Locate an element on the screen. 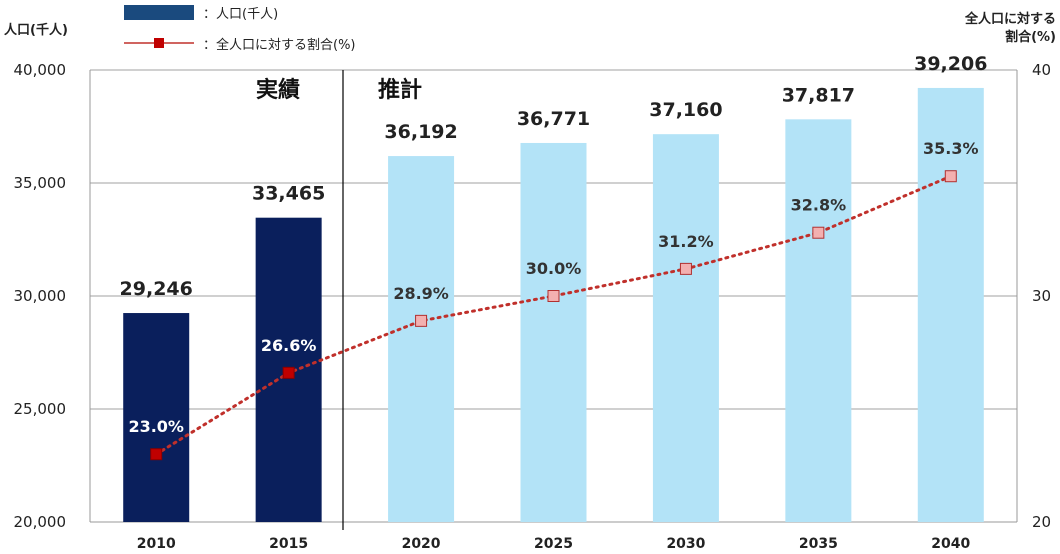 Image resolution: width=1060 pixels, height=554 pixels. ratio-value-label: 28.9% is located at coordinates (421, 293).